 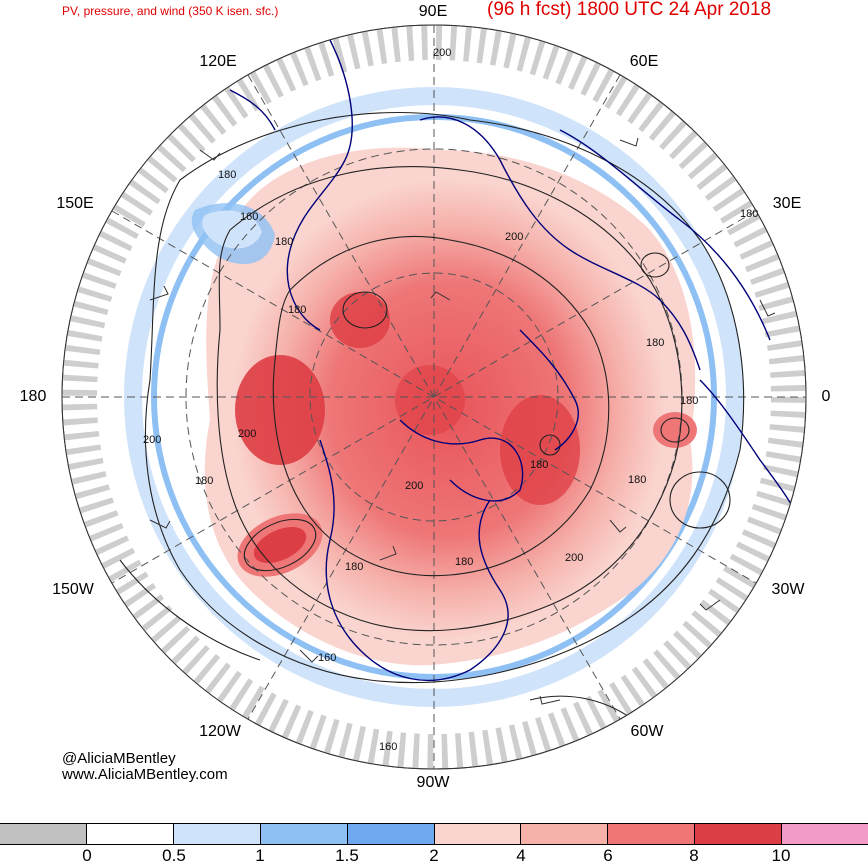 What do you see at coordinates (33, 396) in the screenshot?
I see `lon-label-180: 180` at bounding box center [33, 396].